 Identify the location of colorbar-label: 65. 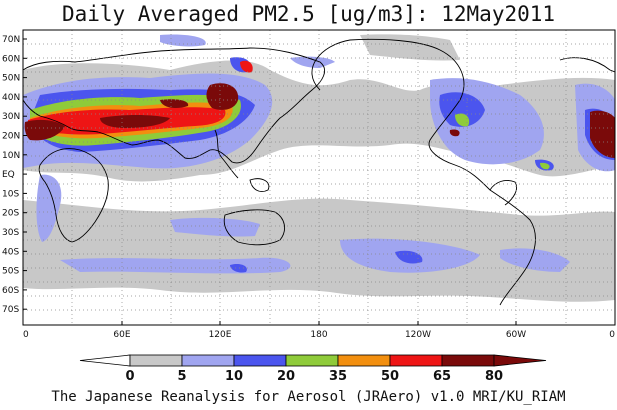
(442, 376).